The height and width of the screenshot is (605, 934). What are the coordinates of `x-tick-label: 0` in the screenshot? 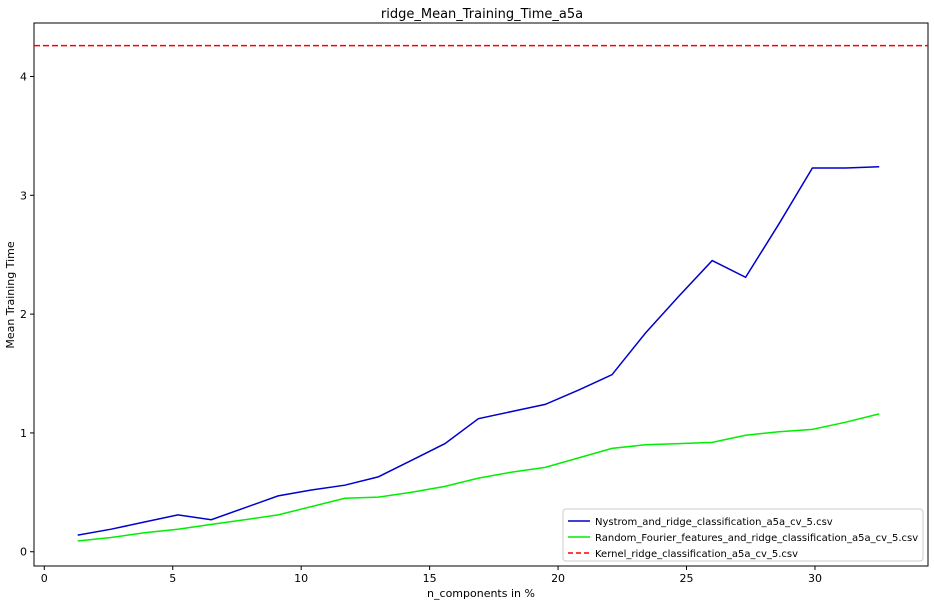 It's located at (44, 578).